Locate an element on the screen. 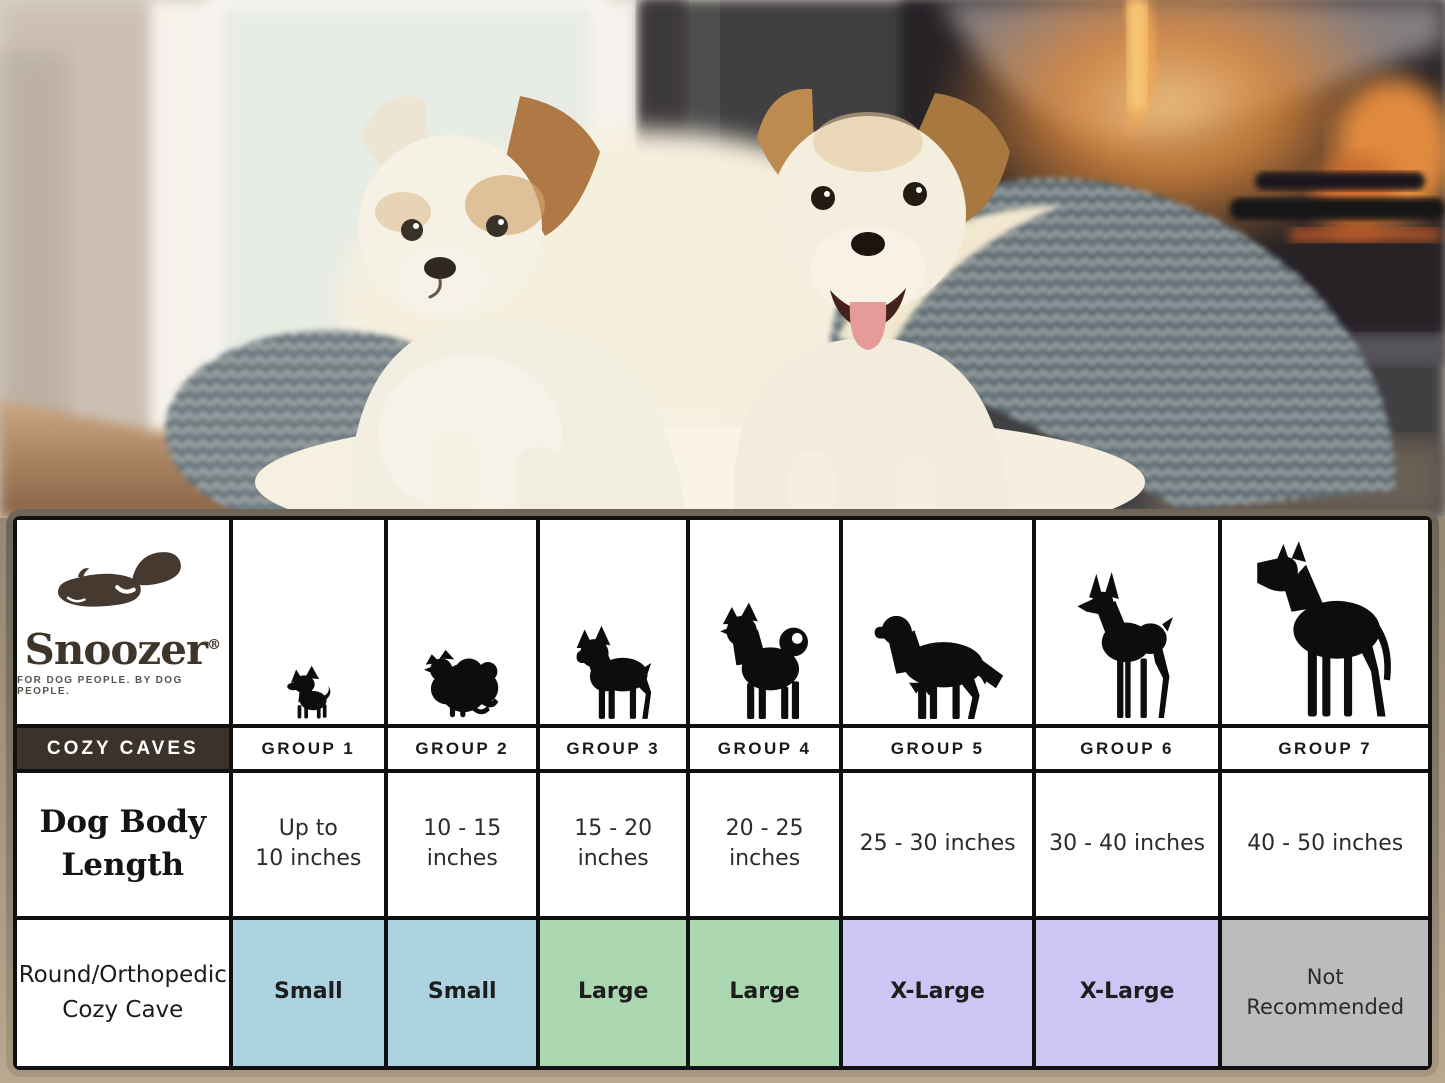  photo-right-dog-nose is located at coordinates (868, 244).